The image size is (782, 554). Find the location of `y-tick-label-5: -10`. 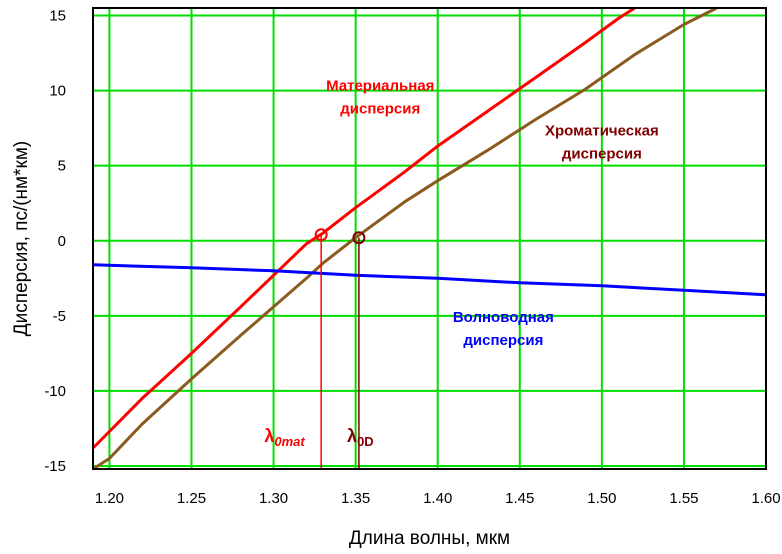

y-tick-label-5: -10 is located at coordinates (55, 391).